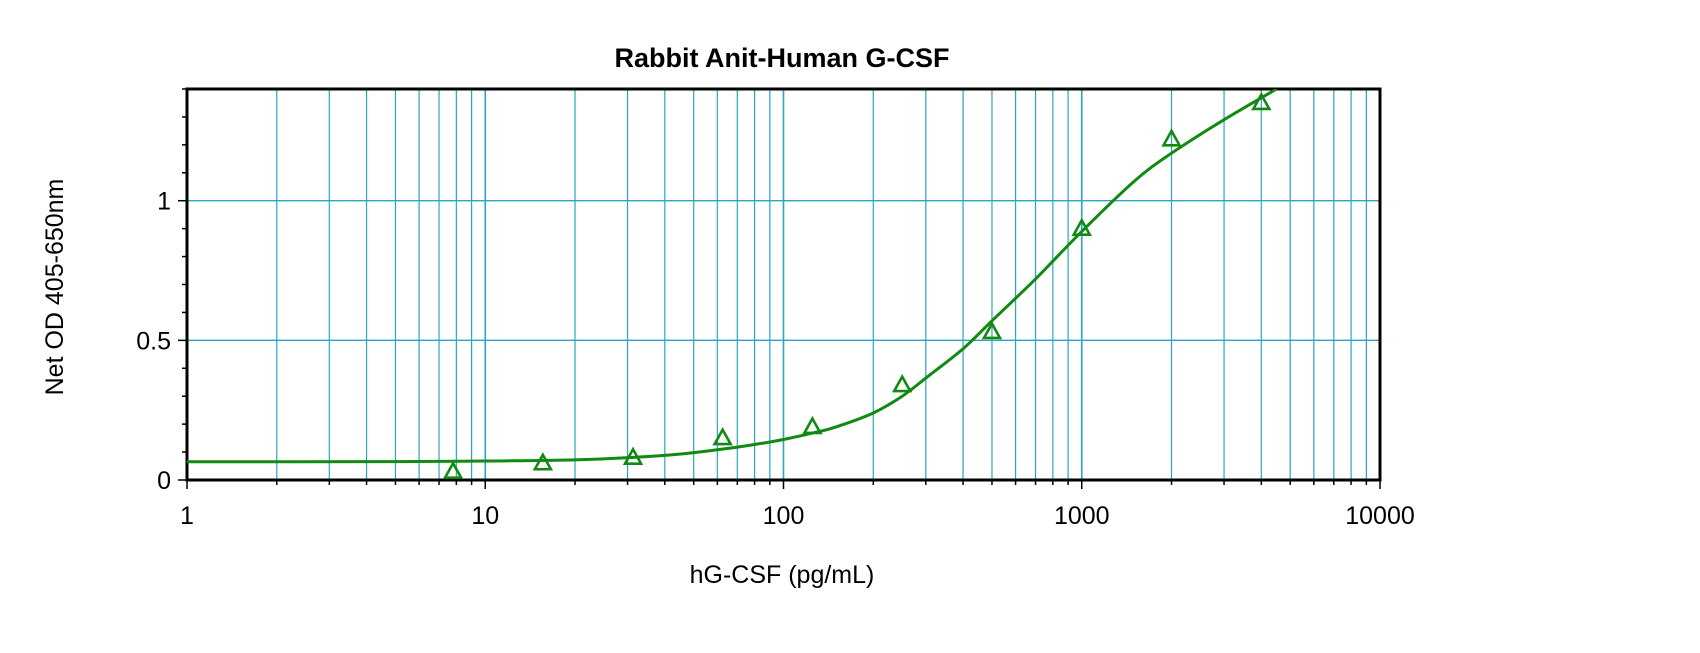  I want to click on y-axis-label: Net OD 405-650nm, so click(55, 287).